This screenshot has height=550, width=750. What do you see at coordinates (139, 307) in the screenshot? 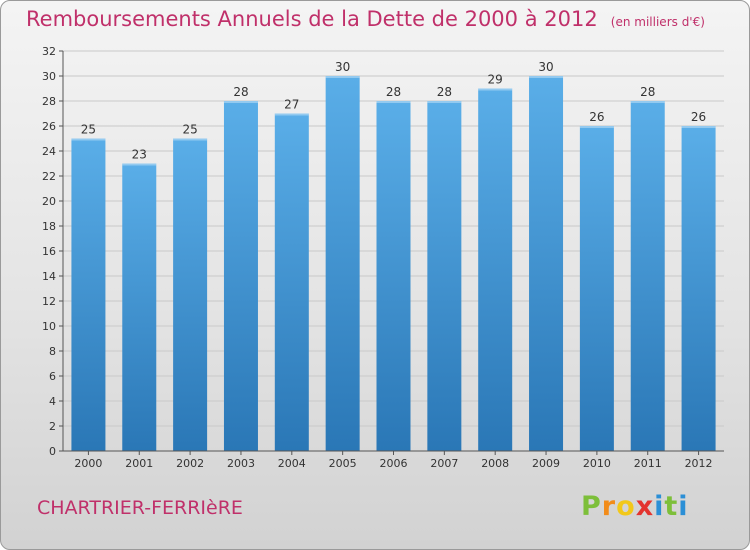
I see `bar-2001` at bounding box center [139, 307].